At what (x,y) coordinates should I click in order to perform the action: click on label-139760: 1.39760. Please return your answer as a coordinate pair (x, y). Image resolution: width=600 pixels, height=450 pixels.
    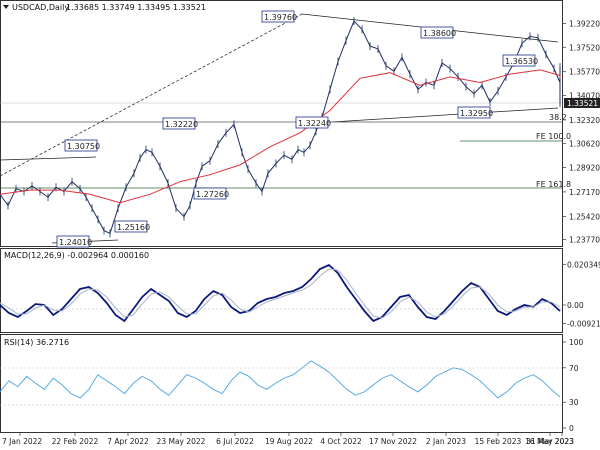
    Looking at the image, I should click on (280, 17).